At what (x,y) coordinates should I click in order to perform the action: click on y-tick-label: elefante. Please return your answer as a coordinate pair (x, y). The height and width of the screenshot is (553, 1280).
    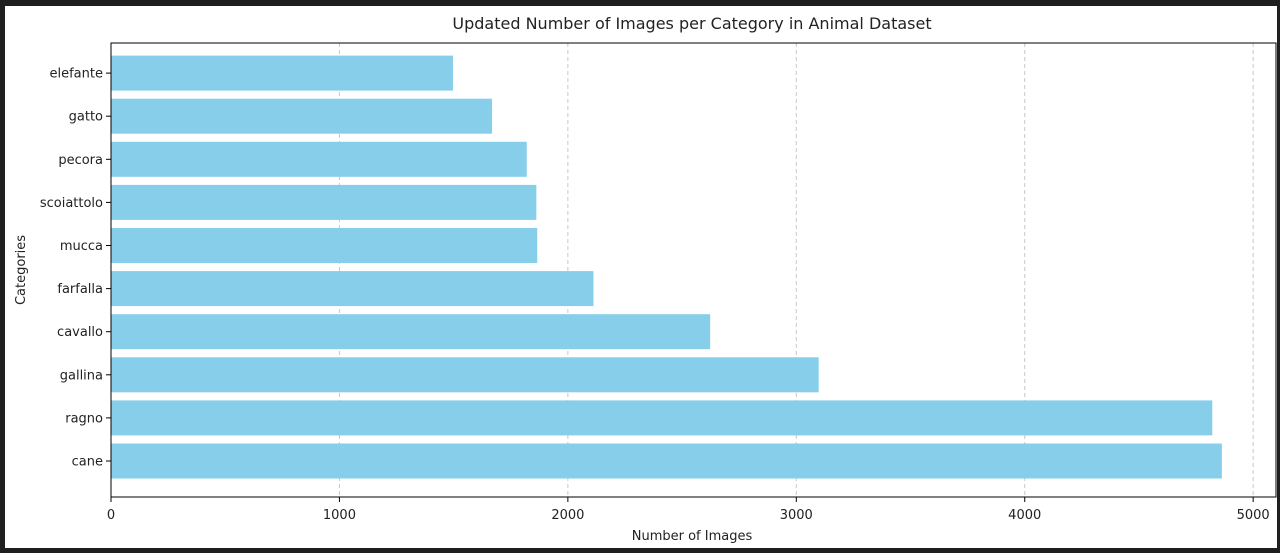
    Looking at the image, I should click on (77, 74).